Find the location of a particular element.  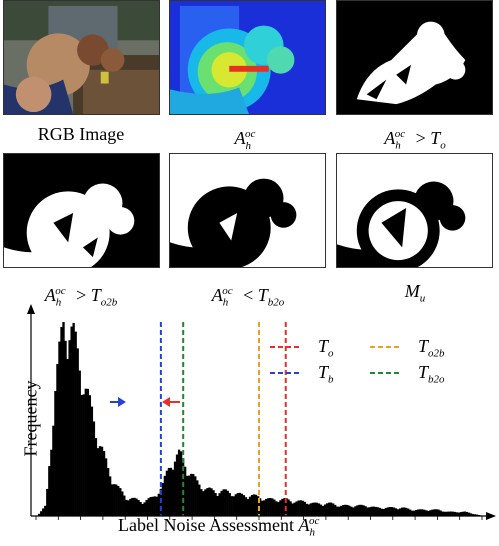

threshold-tb2o-panel is located at coordinates (247, 210).